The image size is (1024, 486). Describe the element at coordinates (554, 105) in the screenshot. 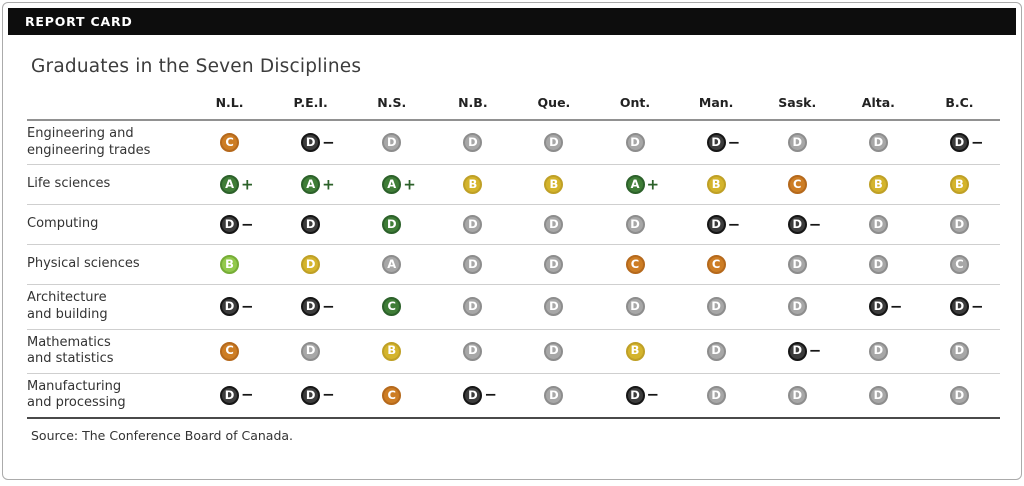

I see `column-header: Que.` at that location.